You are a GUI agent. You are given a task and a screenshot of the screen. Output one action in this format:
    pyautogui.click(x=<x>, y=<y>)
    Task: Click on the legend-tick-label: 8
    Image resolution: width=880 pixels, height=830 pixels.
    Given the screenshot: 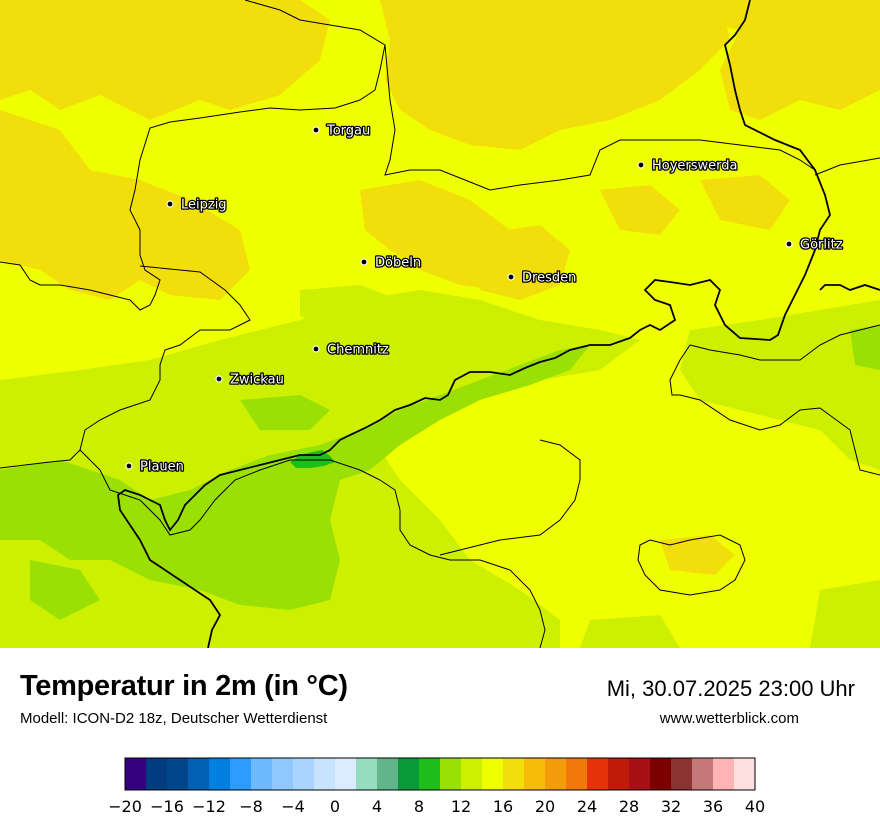 What is the action you would take?
    pyautogui.click(x=419, y=806)
    